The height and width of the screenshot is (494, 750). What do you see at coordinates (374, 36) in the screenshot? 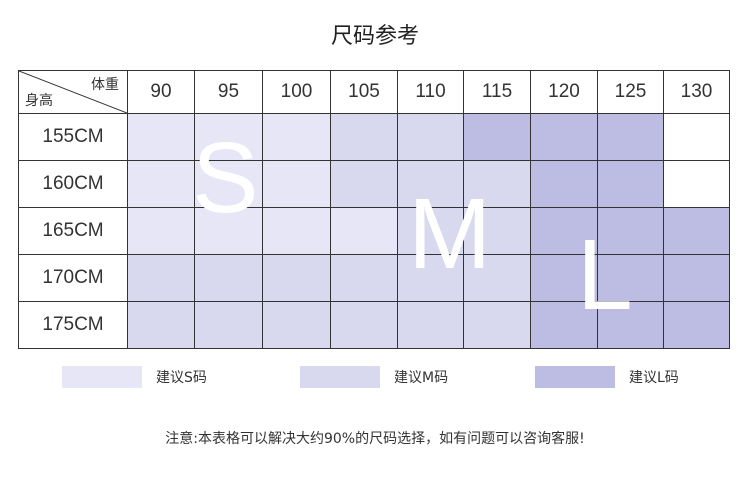
I see `page-title: 尺码参考` at bounding box center [374, 36].